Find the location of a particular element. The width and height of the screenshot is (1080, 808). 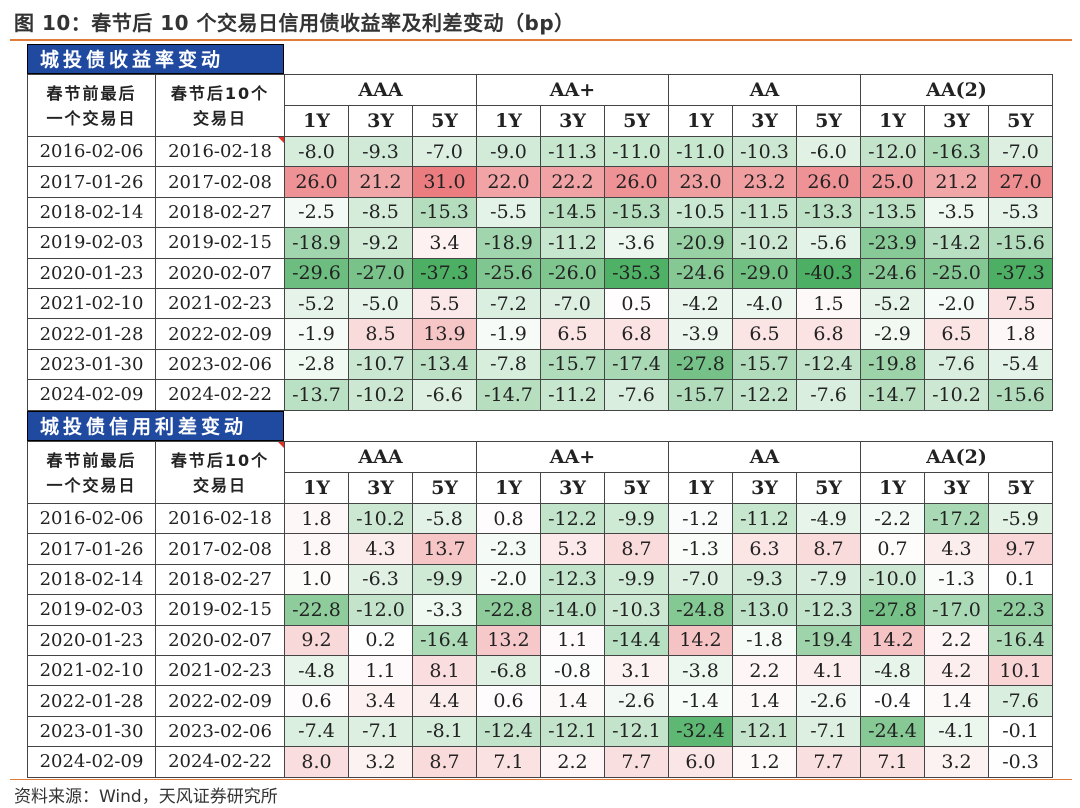

value-cell: -12.2 is located at coordinates (572, 518).